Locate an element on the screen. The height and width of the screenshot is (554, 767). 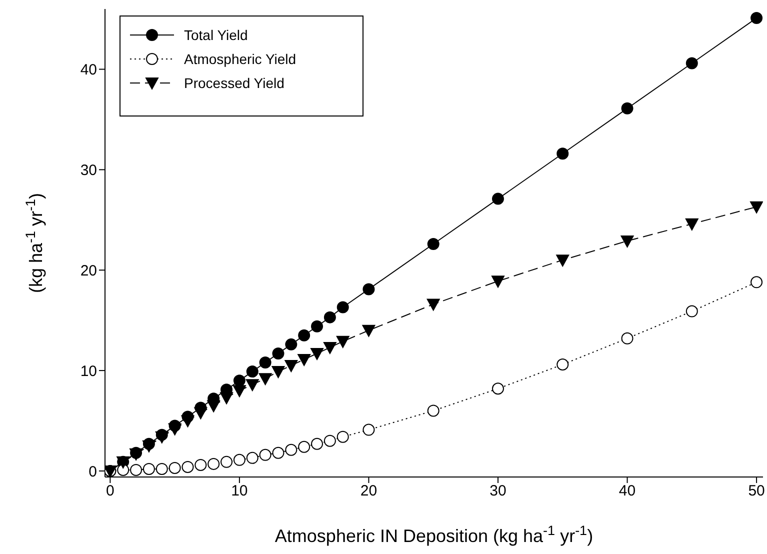
y-tick-label: 30 is located at coordinates (88, 171).